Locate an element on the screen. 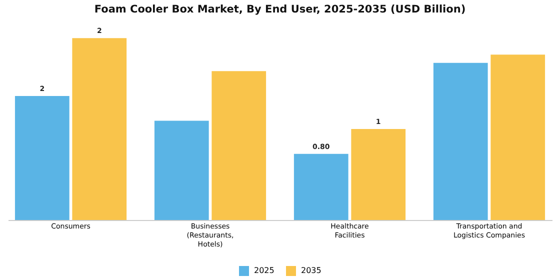 The image size is (560, 280). legend-label: 2035 is located at coordinates (311, 270).